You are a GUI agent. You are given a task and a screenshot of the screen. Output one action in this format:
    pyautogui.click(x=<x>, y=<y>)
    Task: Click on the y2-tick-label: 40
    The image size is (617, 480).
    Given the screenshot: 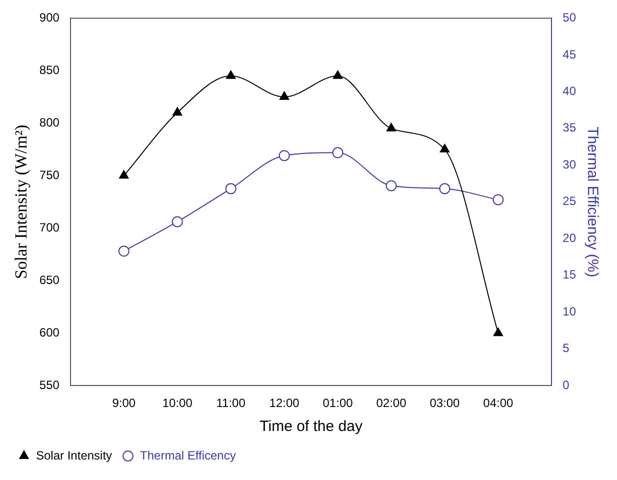 What is the action you would take?
    pyautogui.click(x=569, y=91)
    